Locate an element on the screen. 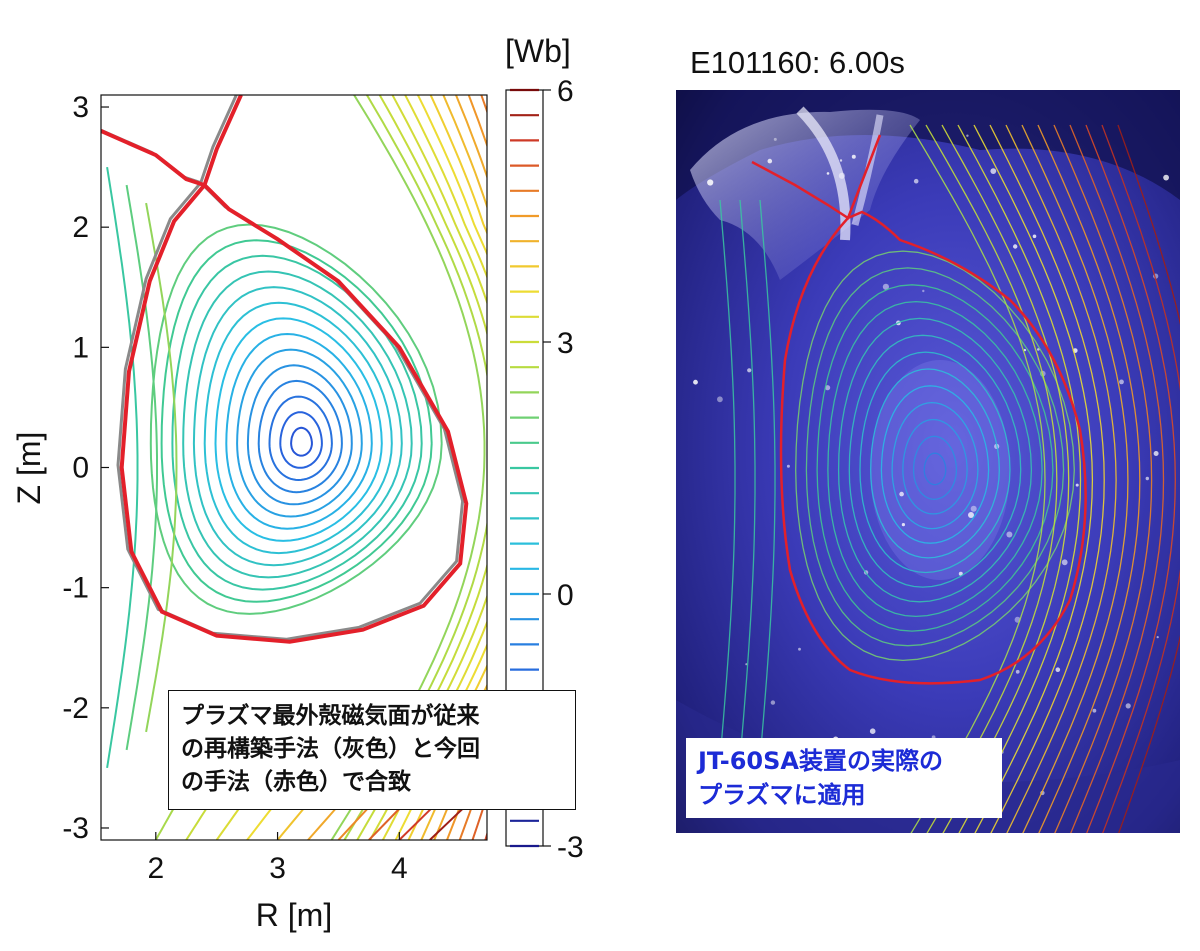 This screenshot has height=951, width=1200. plasma-core-glow is located at coordinates (940, 470).